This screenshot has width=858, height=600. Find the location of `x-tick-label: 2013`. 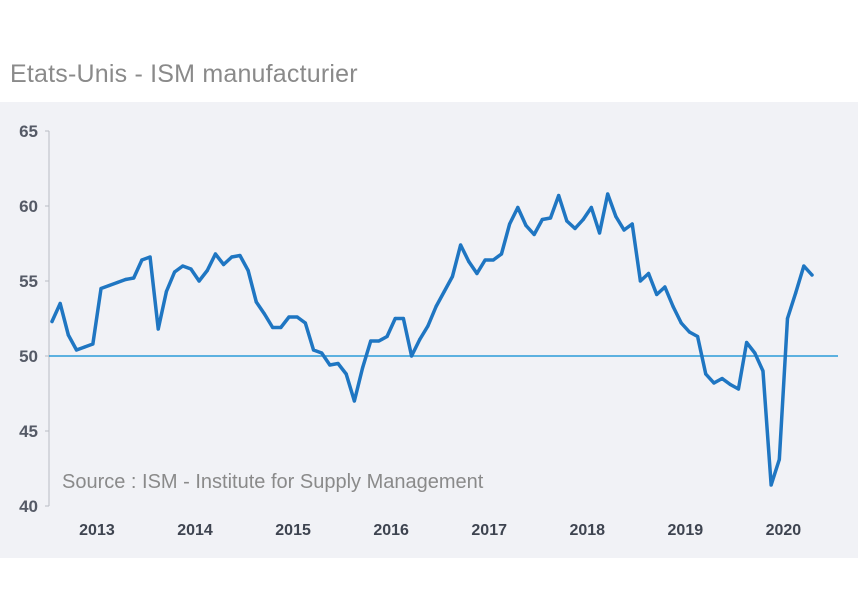

x-tick-label: 2013 is located at coordinates (97, 530).